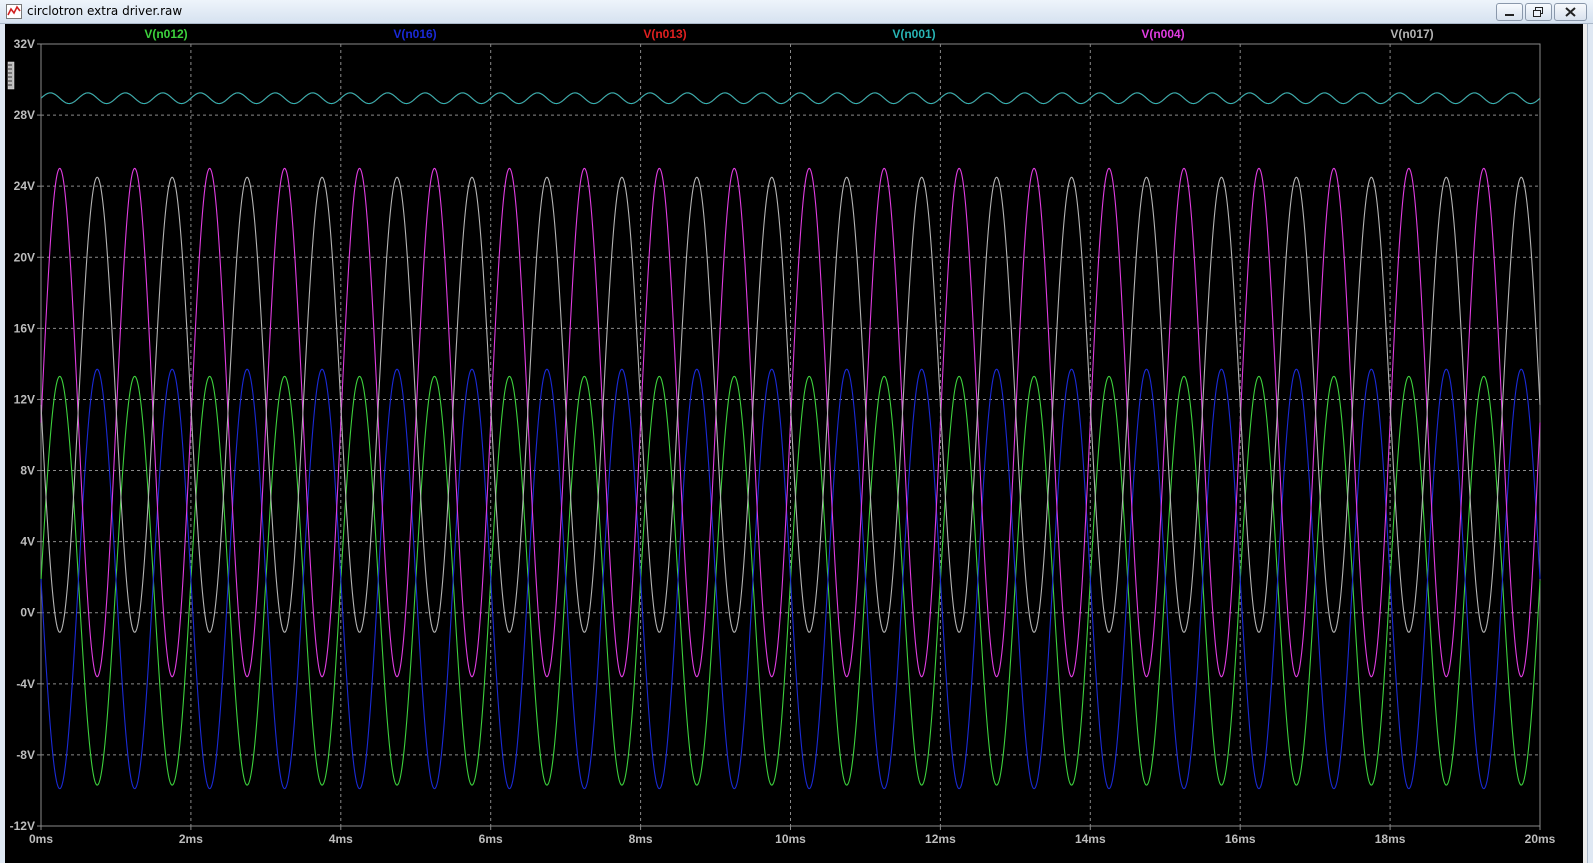 The image size is (1593, 863). I want to click on restore-icon, so click(1538, 12).